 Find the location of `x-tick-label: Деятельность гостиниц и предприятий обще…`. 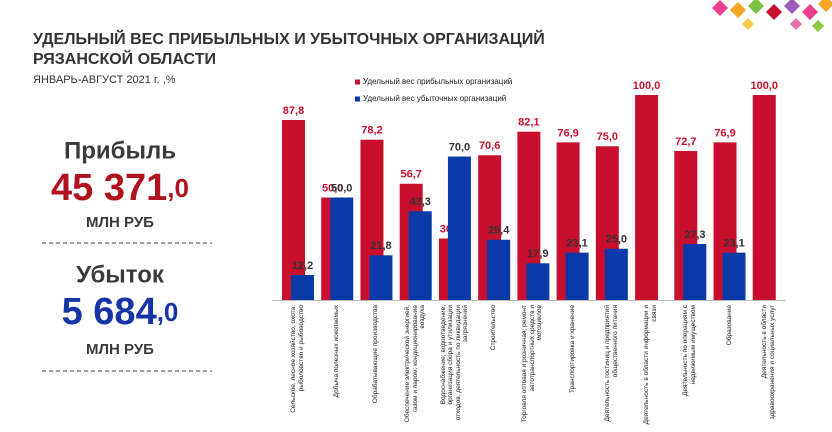

x-tick-label: Деятельность гостиниц и предприятий обще… is located at coordinates (611, 363).